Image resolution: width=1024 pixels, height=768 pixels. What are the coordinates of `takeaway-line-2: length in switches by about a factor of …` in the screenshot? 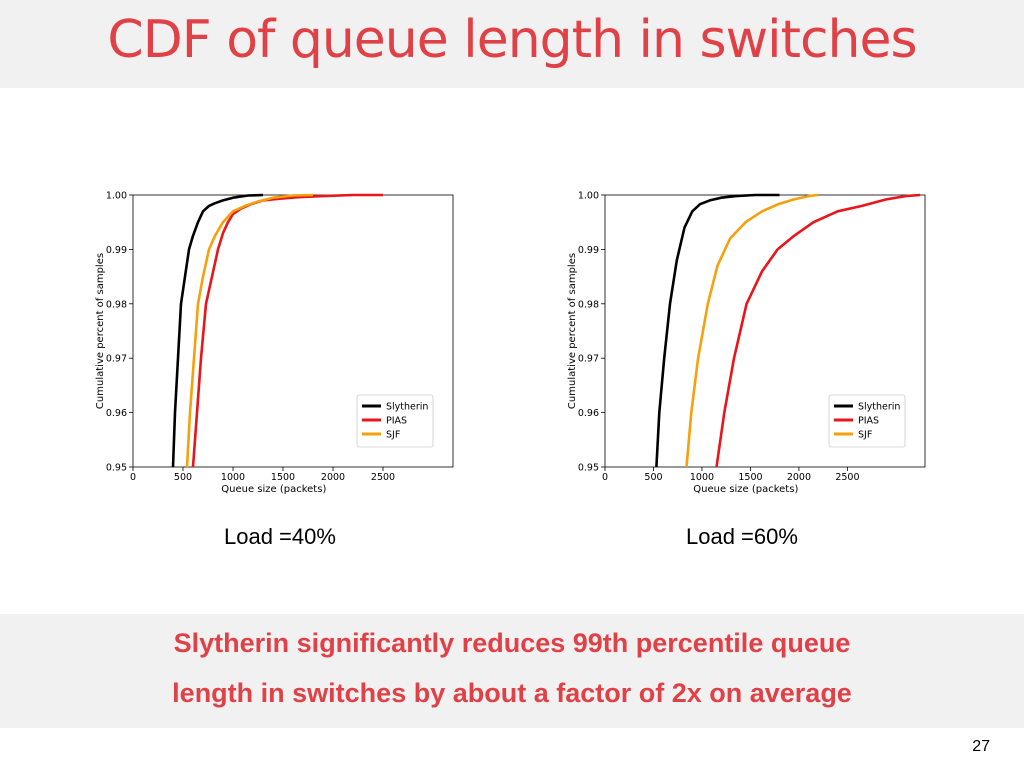 It's located at (512, 693).